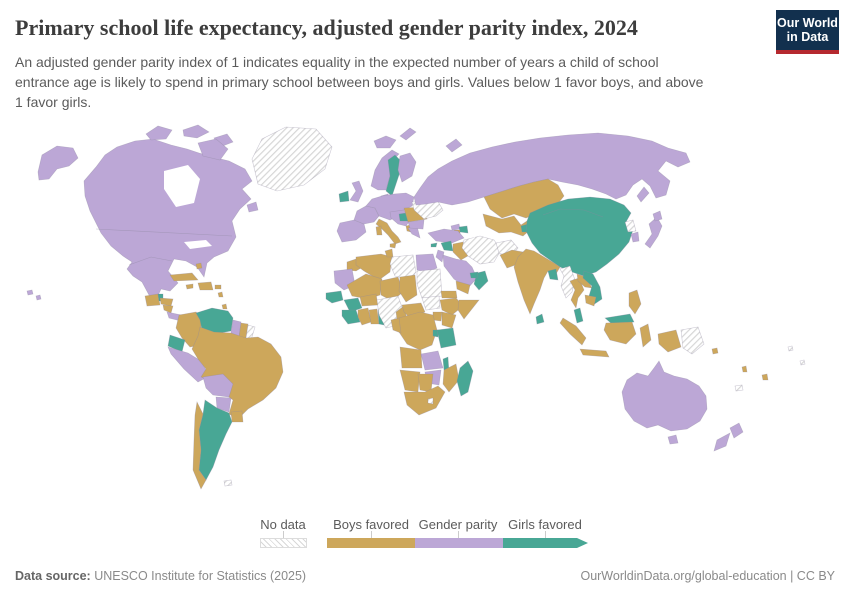  Describe the element at coordinates (199, 445) in the screenshot. I see `country-chile` at that location.